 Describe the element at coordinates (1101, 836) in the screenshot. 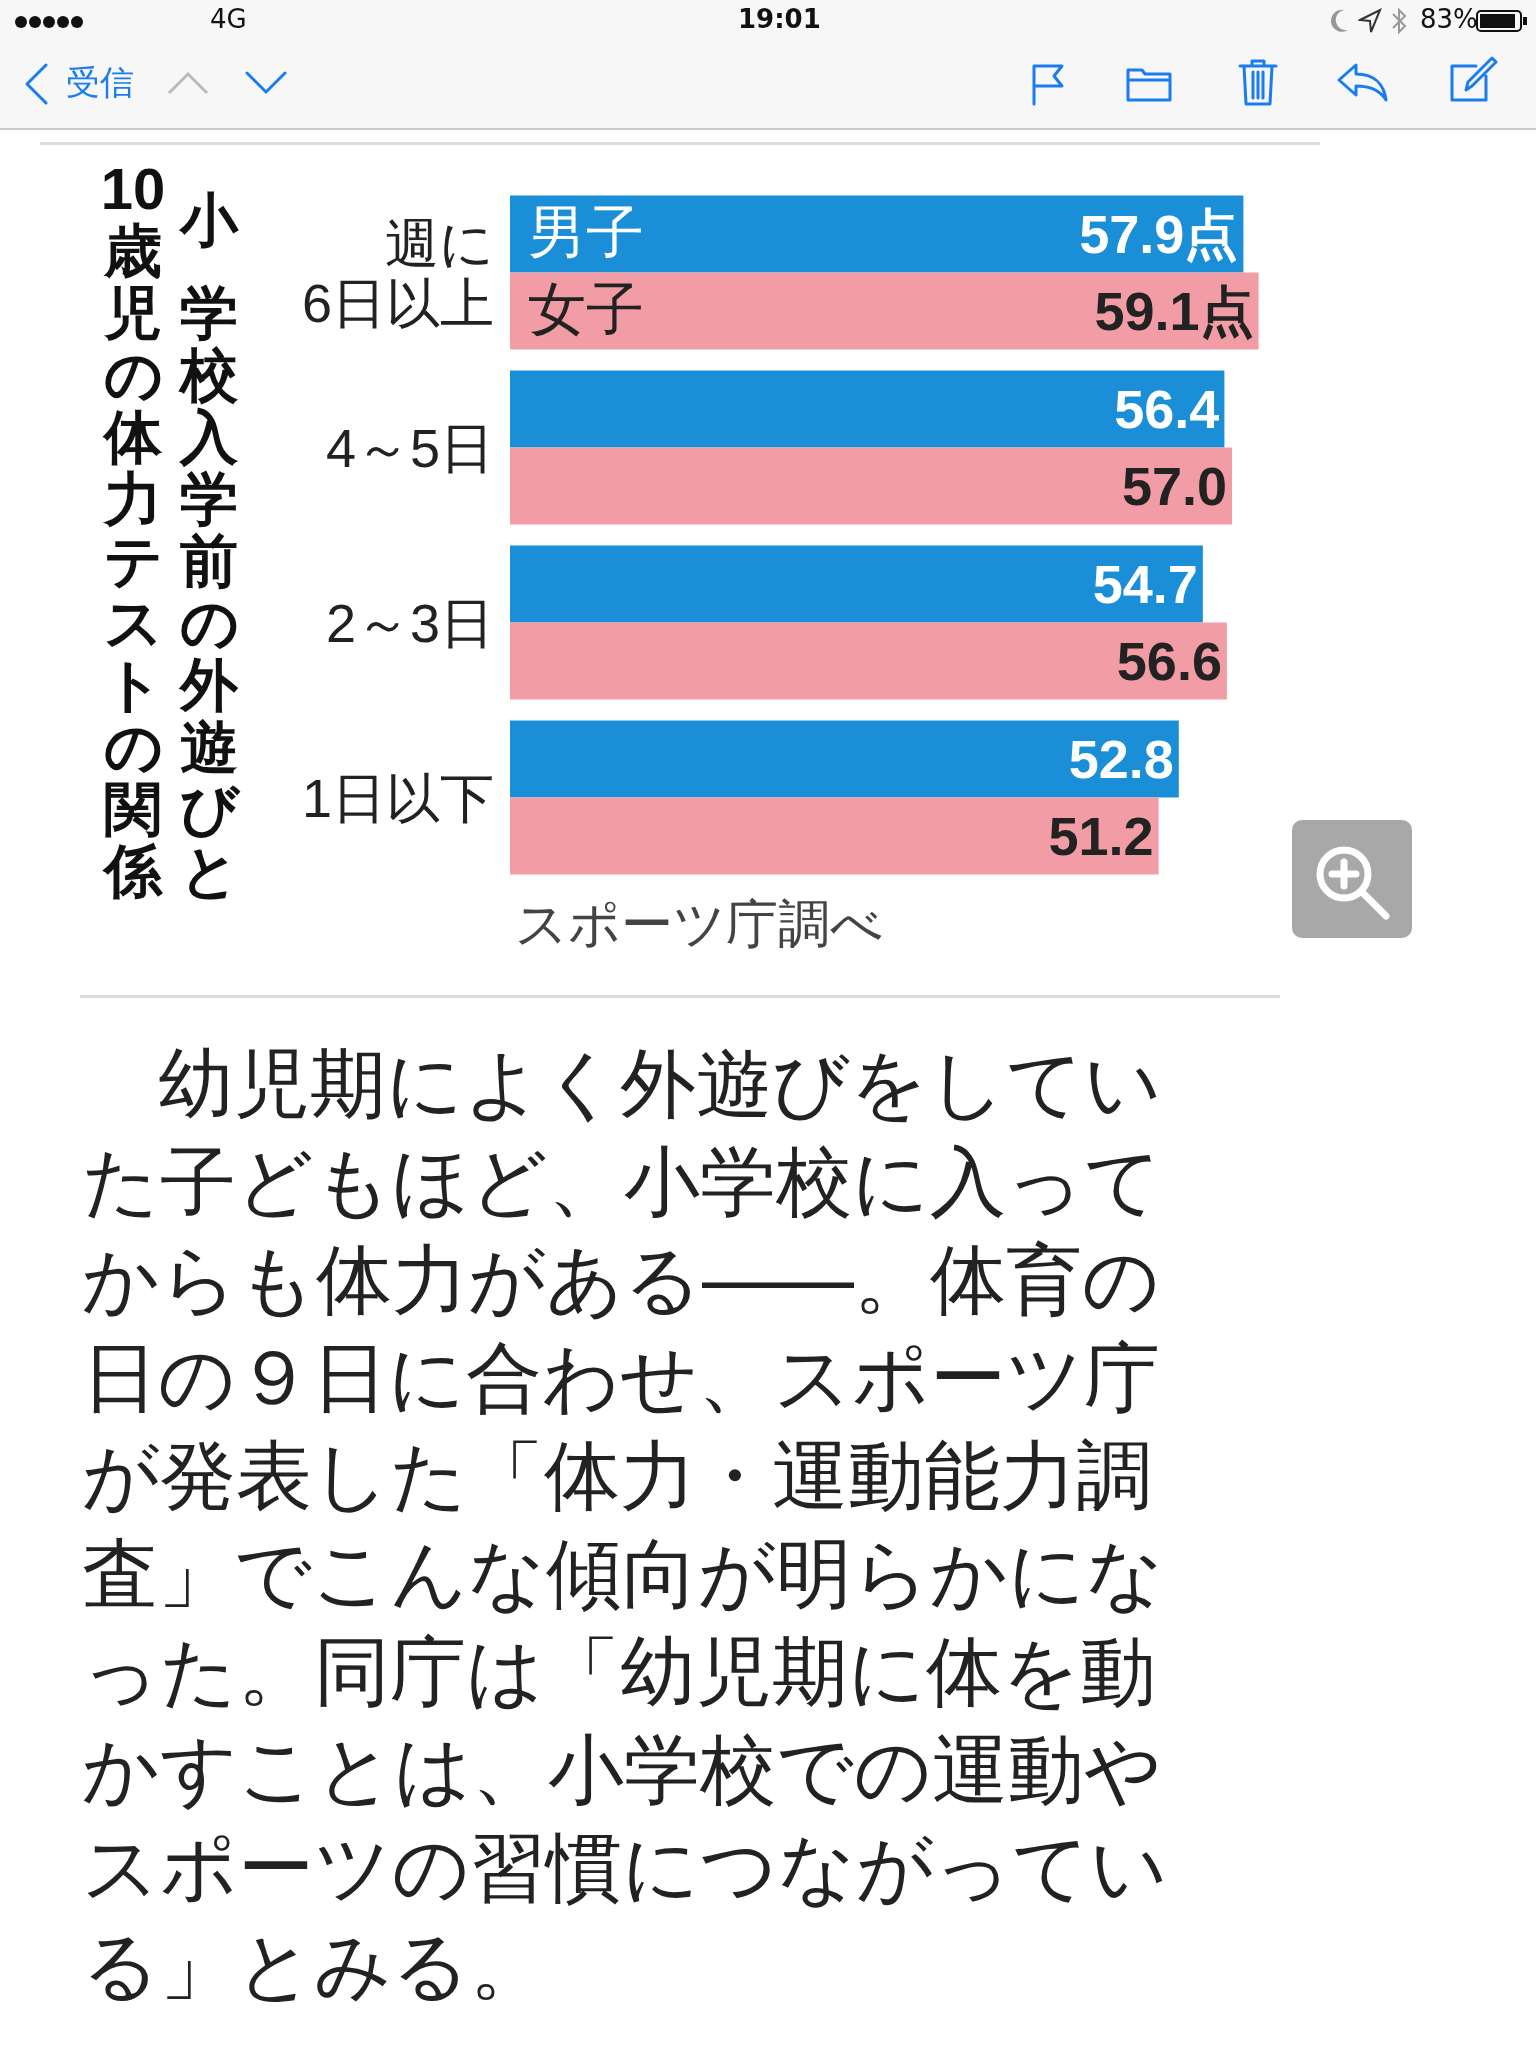

I see `data-label: 51.2` at that location.